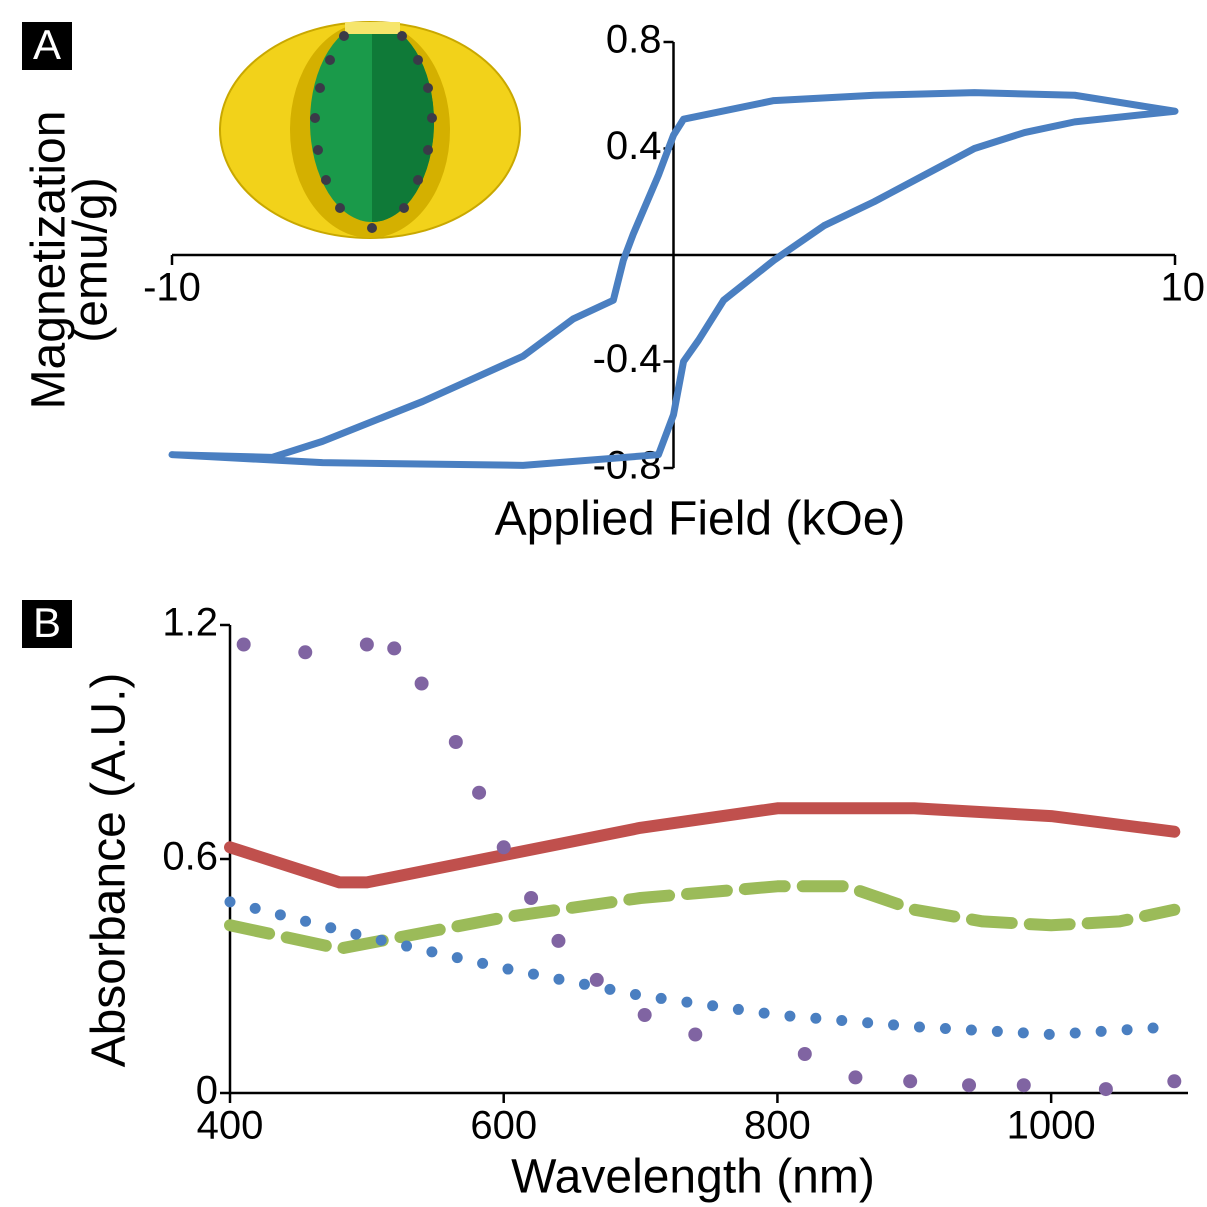 This screenshot has height=1207, width=1207. What do you see at coordinates (190, 623) in the screenshot?
I see `y-tick-label: 1.2` at bounding box center [190, 623].